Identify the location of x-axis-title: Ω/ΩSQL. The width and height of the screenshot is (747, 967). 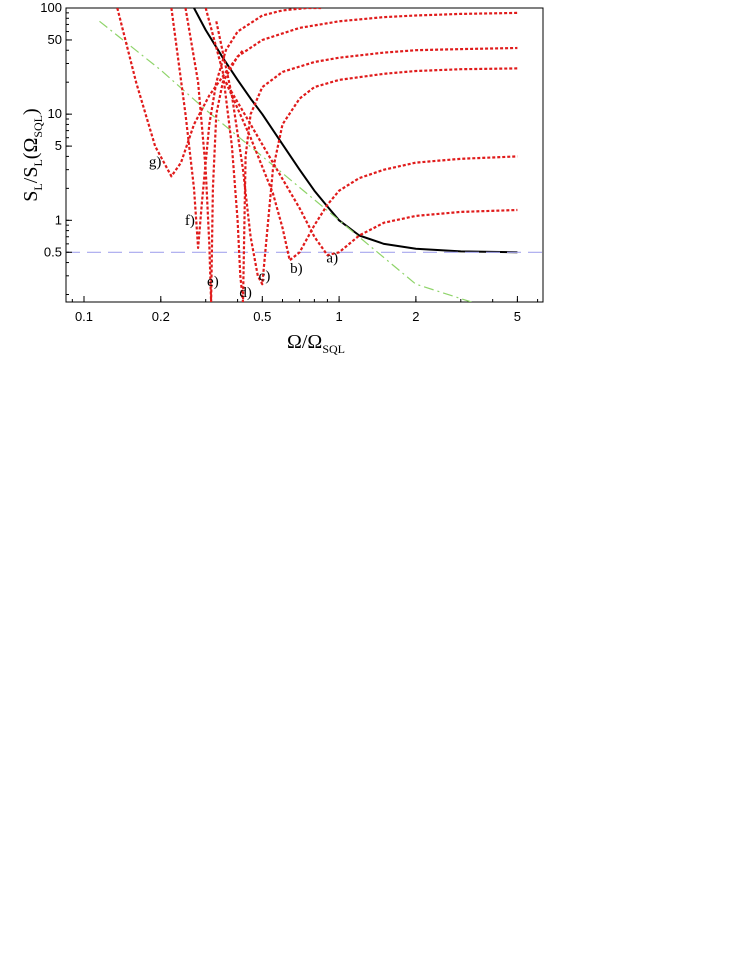
(316, 343).